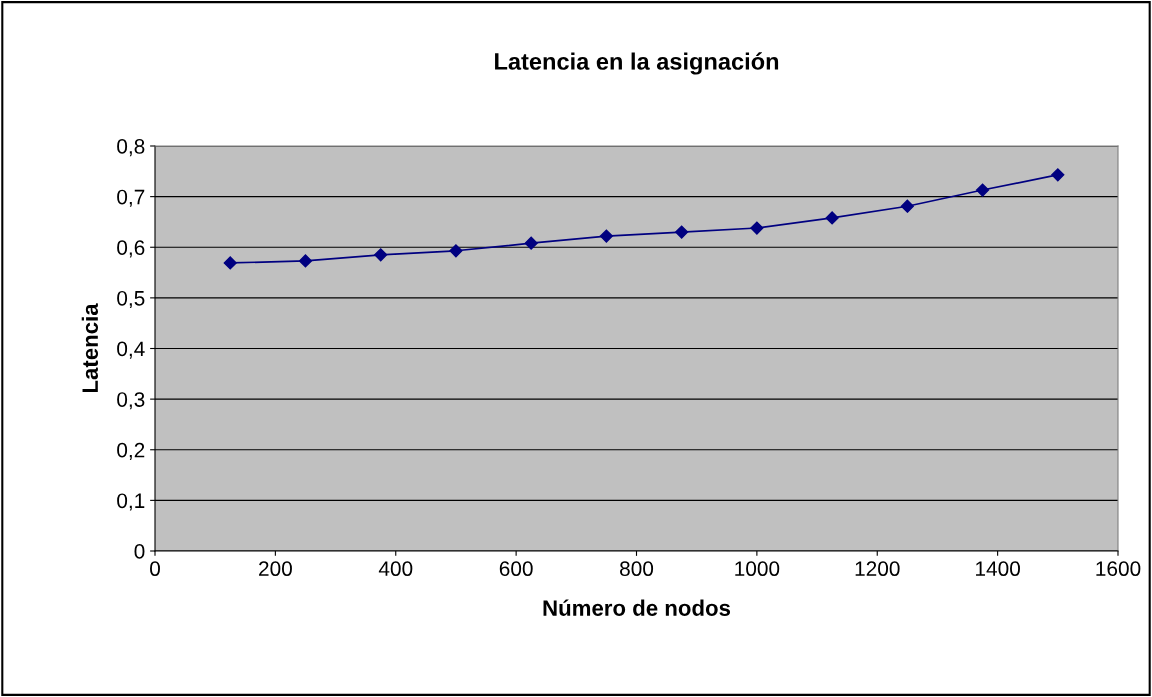 The width and height of the screenshot is (1152, 697). Describe the element at coordinates (131, 249) in the screenshot. I see `y-tick-label: 0,6` at that location.